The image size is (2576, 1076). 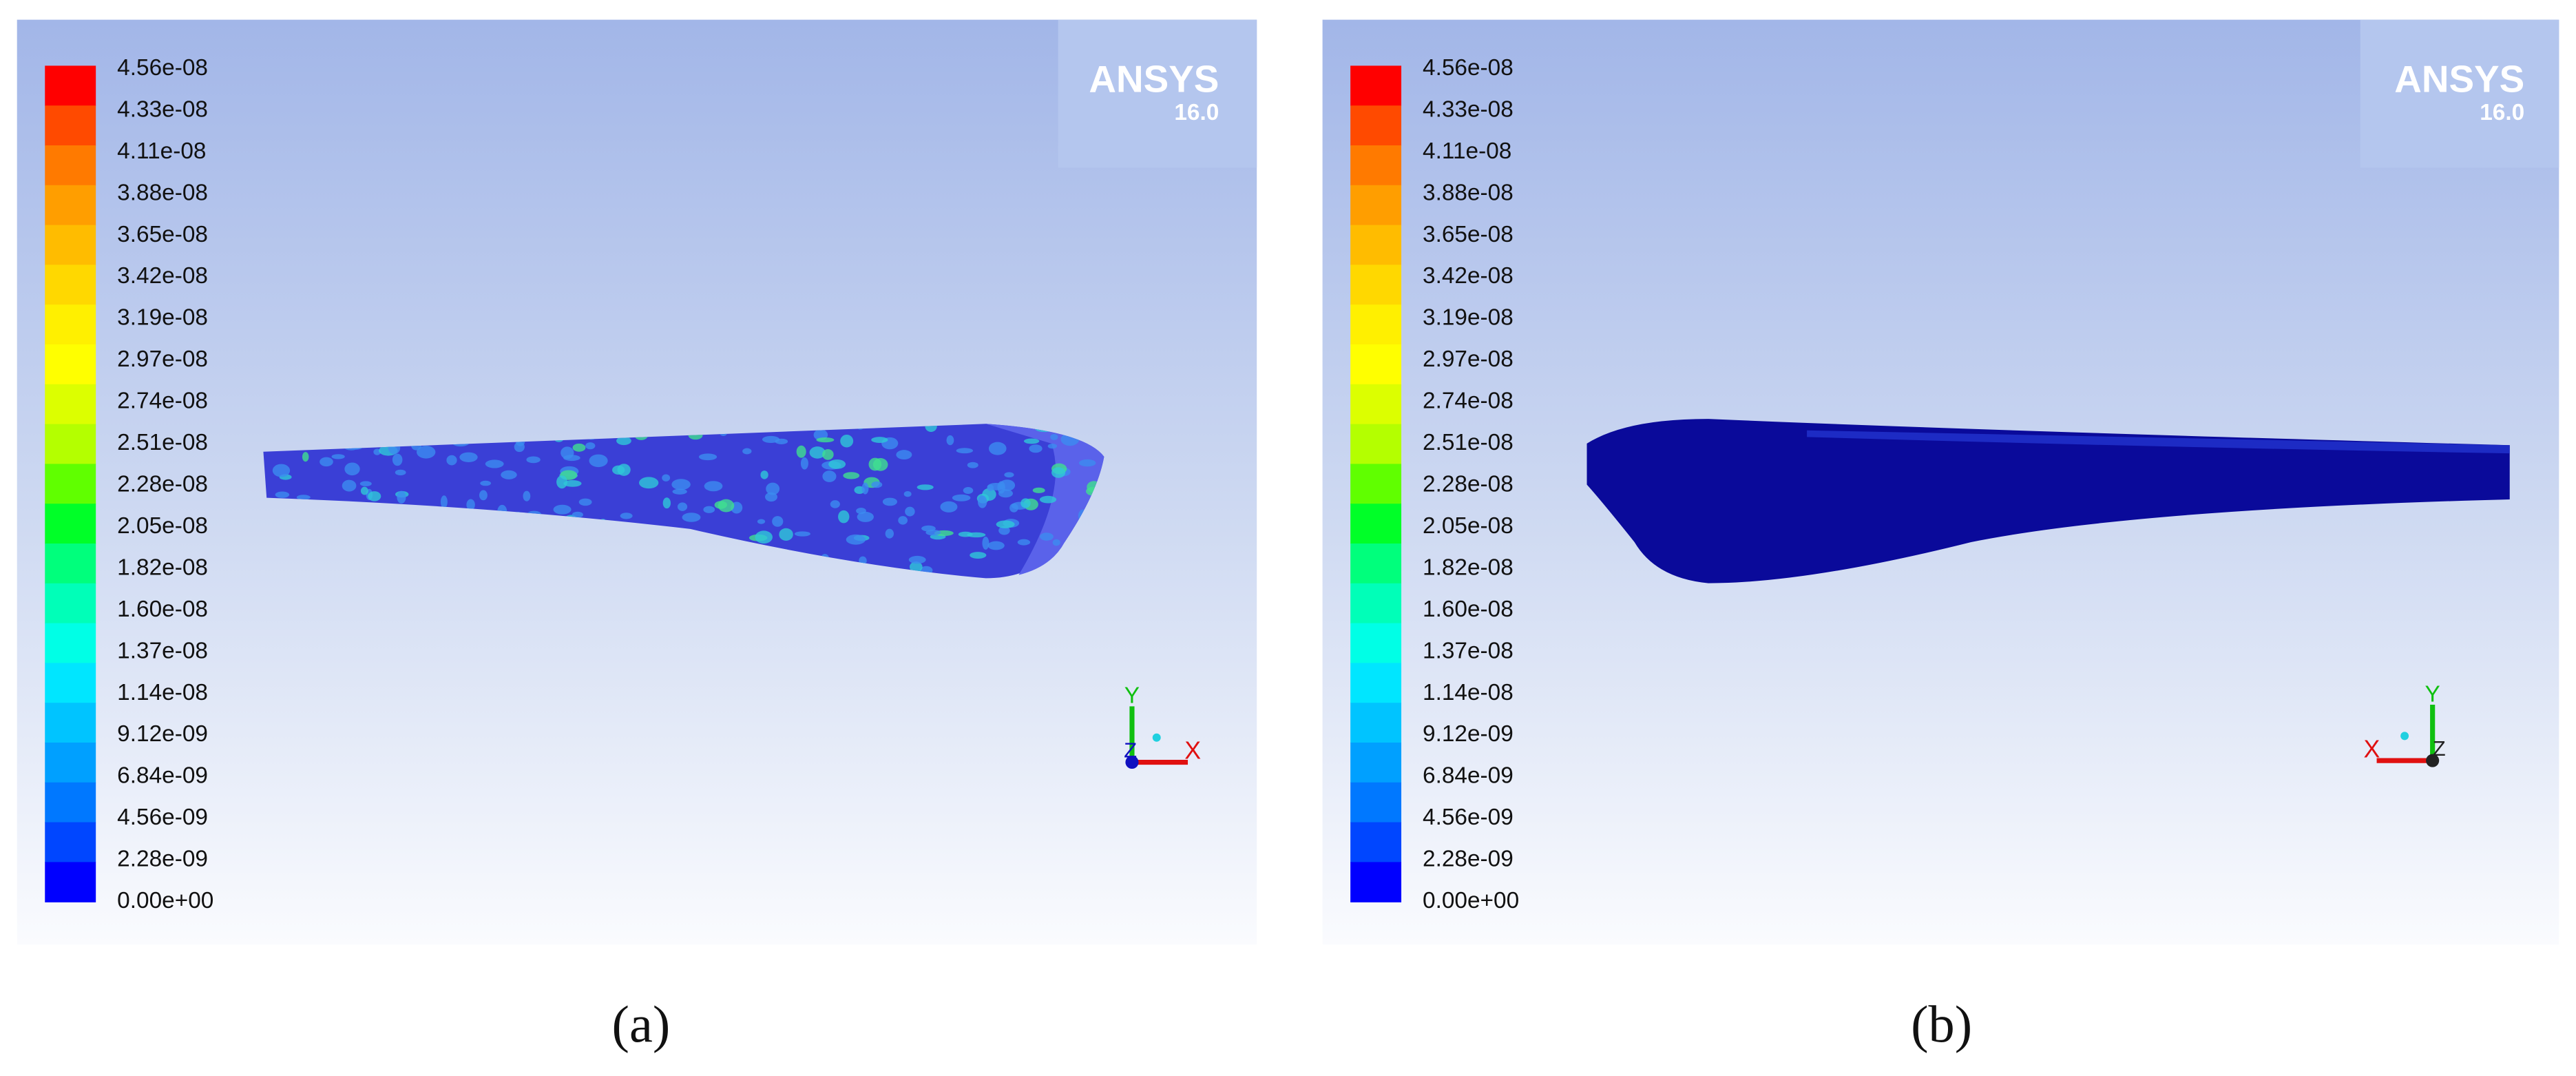 I want to click on colorbar-label: 1.14e-08, so click(x=162, y=692).